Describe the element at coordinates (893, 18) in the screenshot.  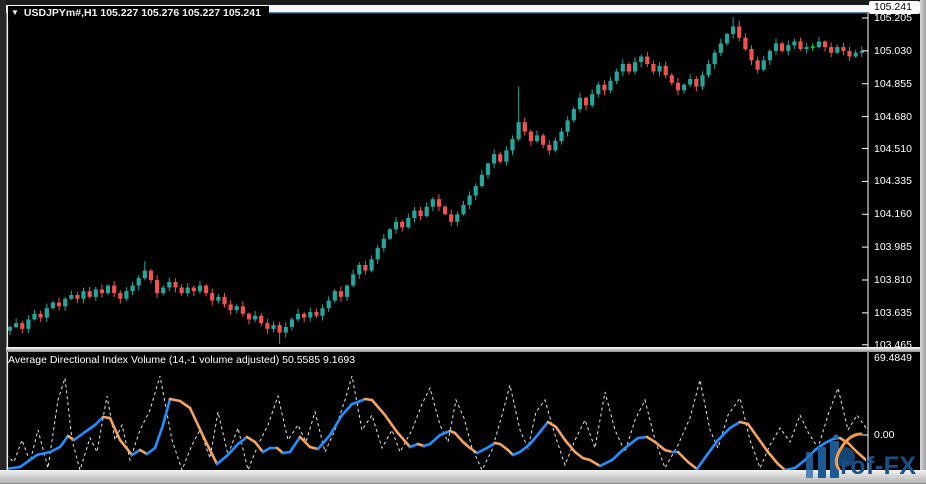
I see `price-axis-label: 105.205` at that location.